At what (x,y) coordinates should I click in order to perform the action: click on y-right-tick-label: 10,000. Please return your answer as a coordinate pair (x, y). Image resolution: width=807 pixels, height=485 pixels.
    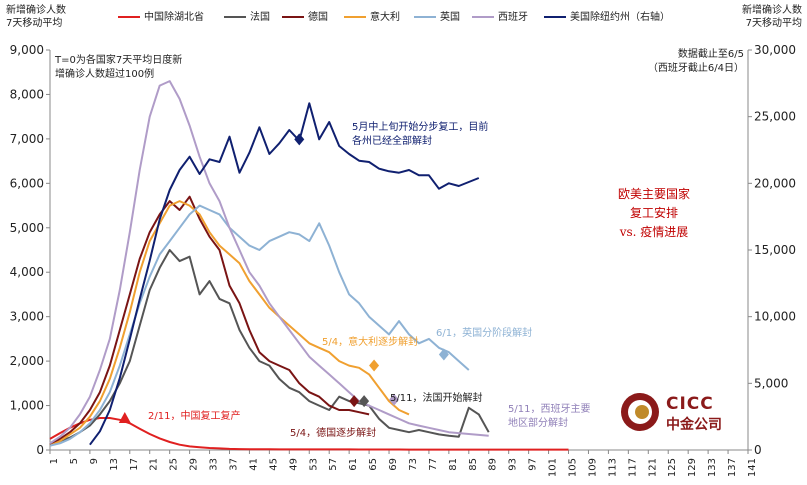
    Looking at the image, I should click on (775, 317).